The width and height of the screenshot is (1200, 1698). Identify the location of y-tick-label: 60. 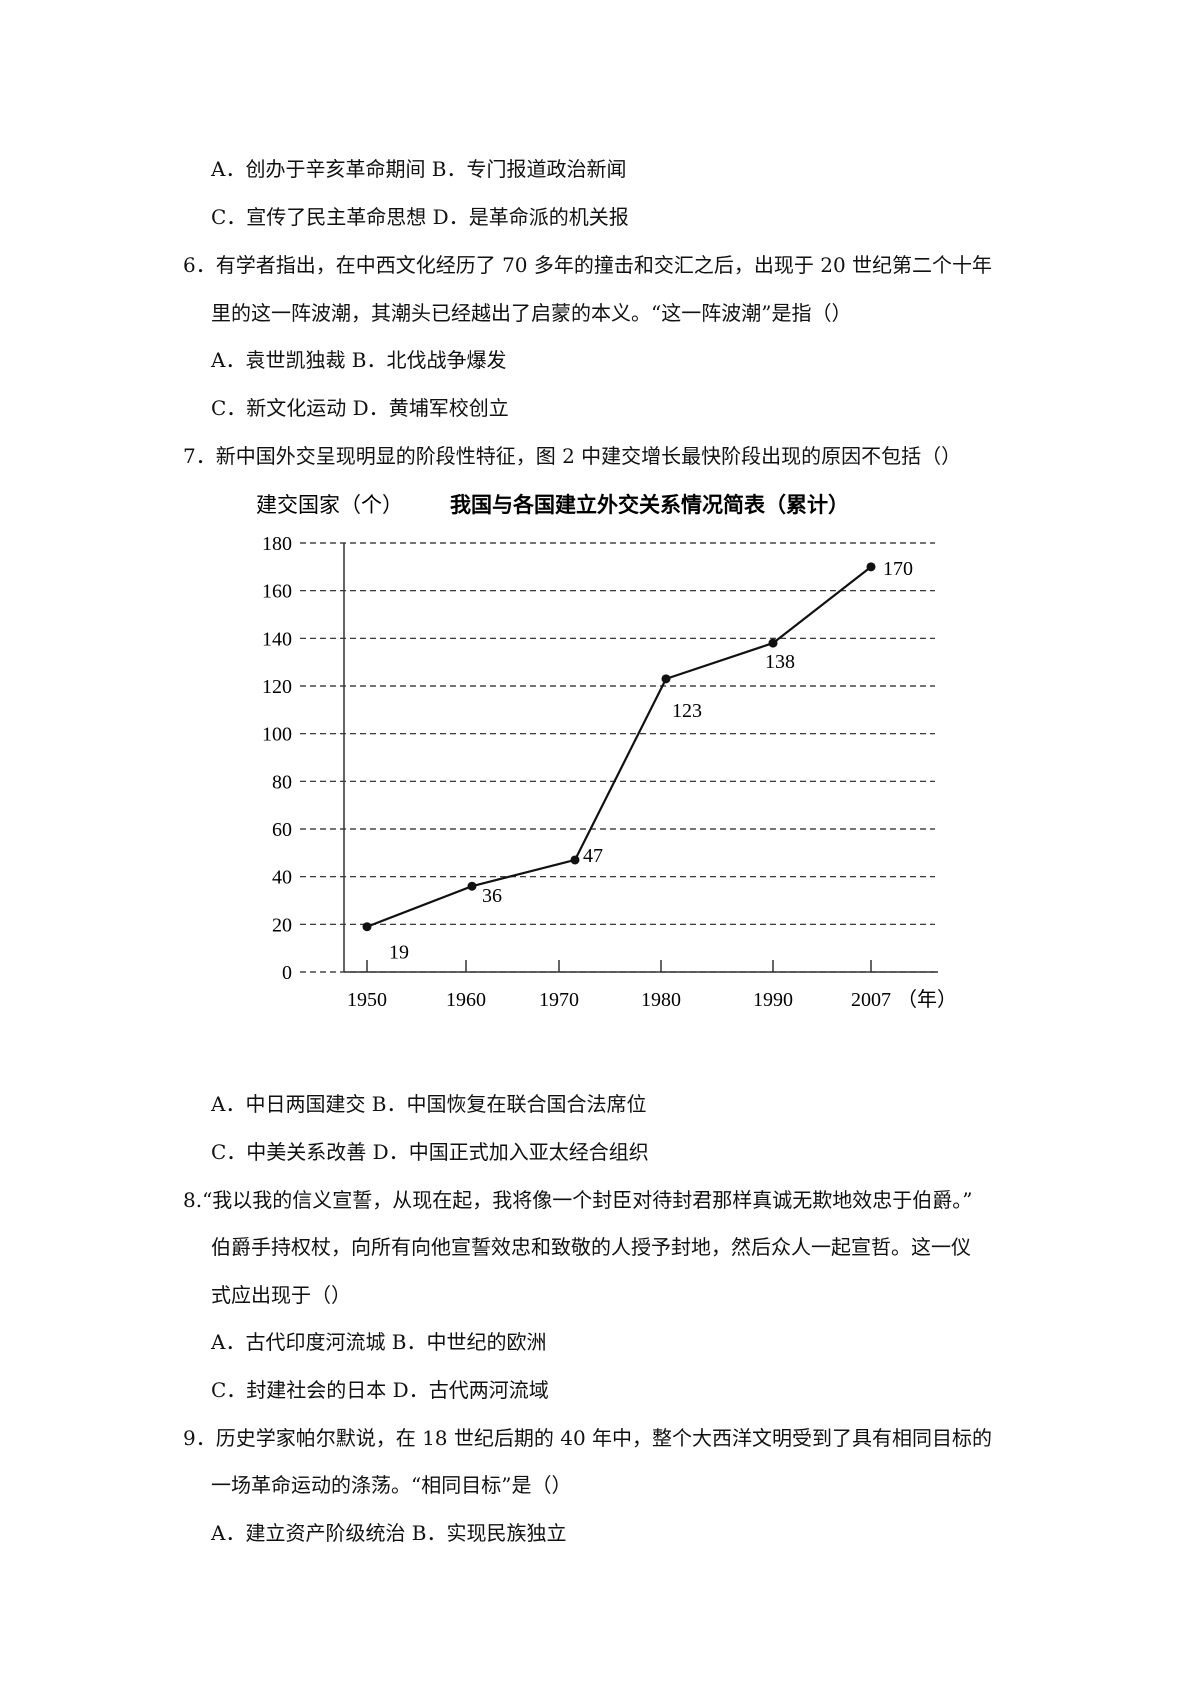
(282, 830).